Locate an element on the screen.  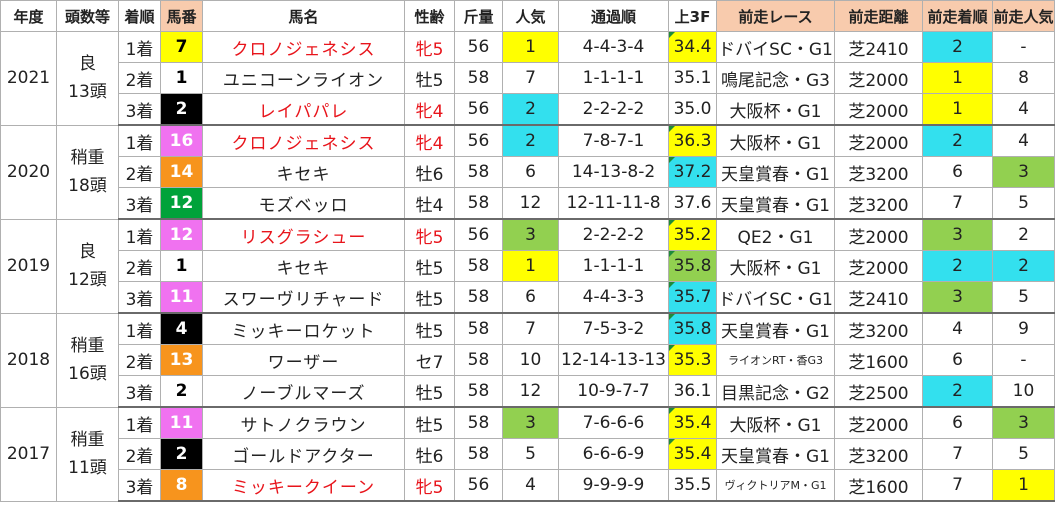
prev-race: ライオンRT・香G3 is located at coordinates (775, 360).